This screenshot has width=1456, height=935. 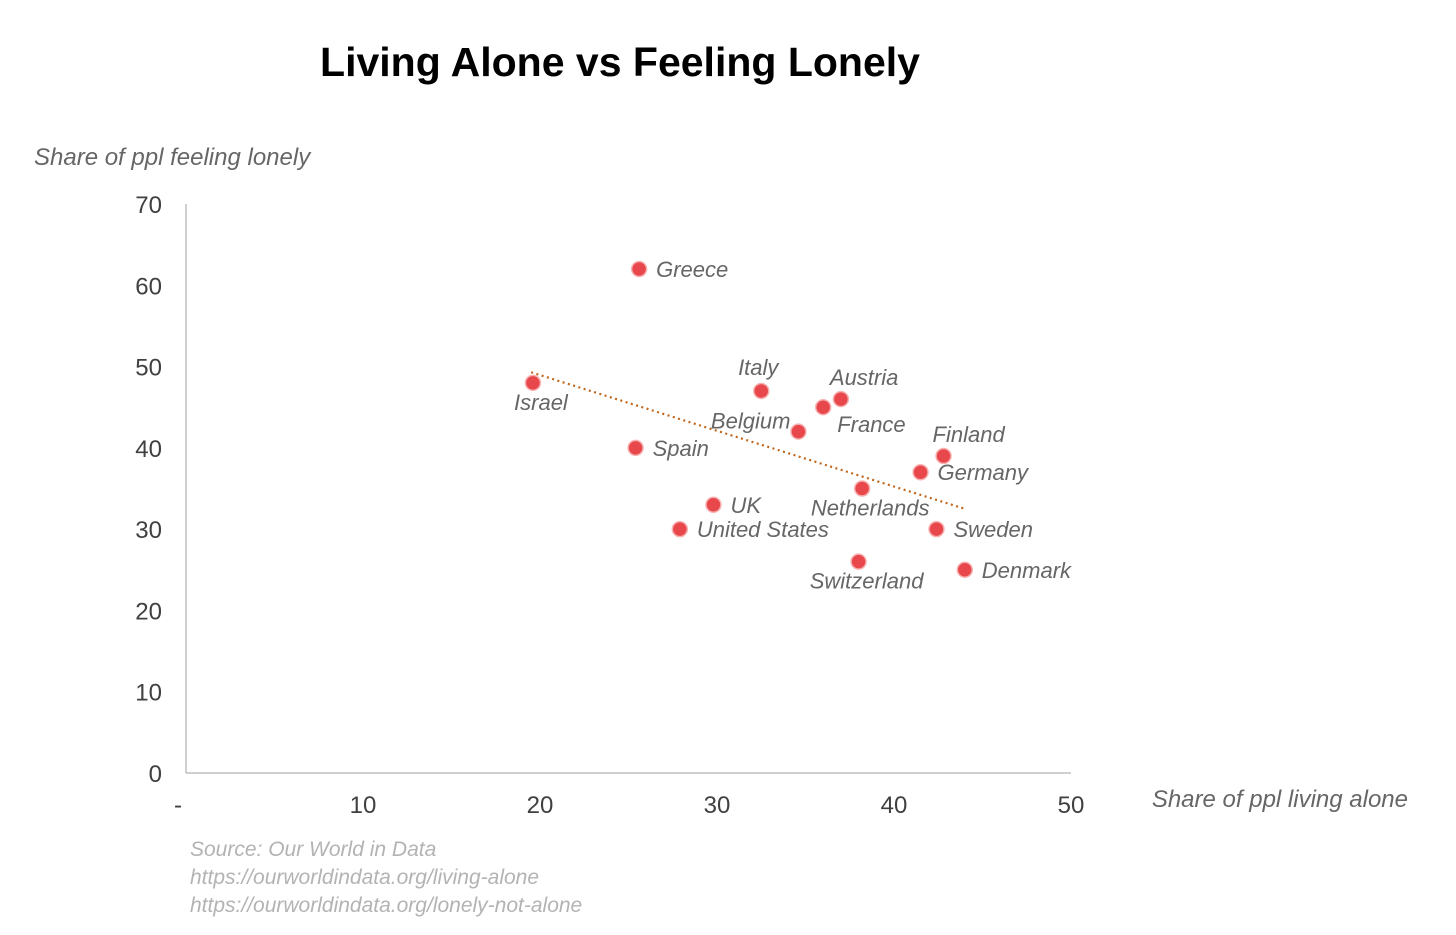 I want to click on y-tick-label: 10, so click(x=148, y=693).